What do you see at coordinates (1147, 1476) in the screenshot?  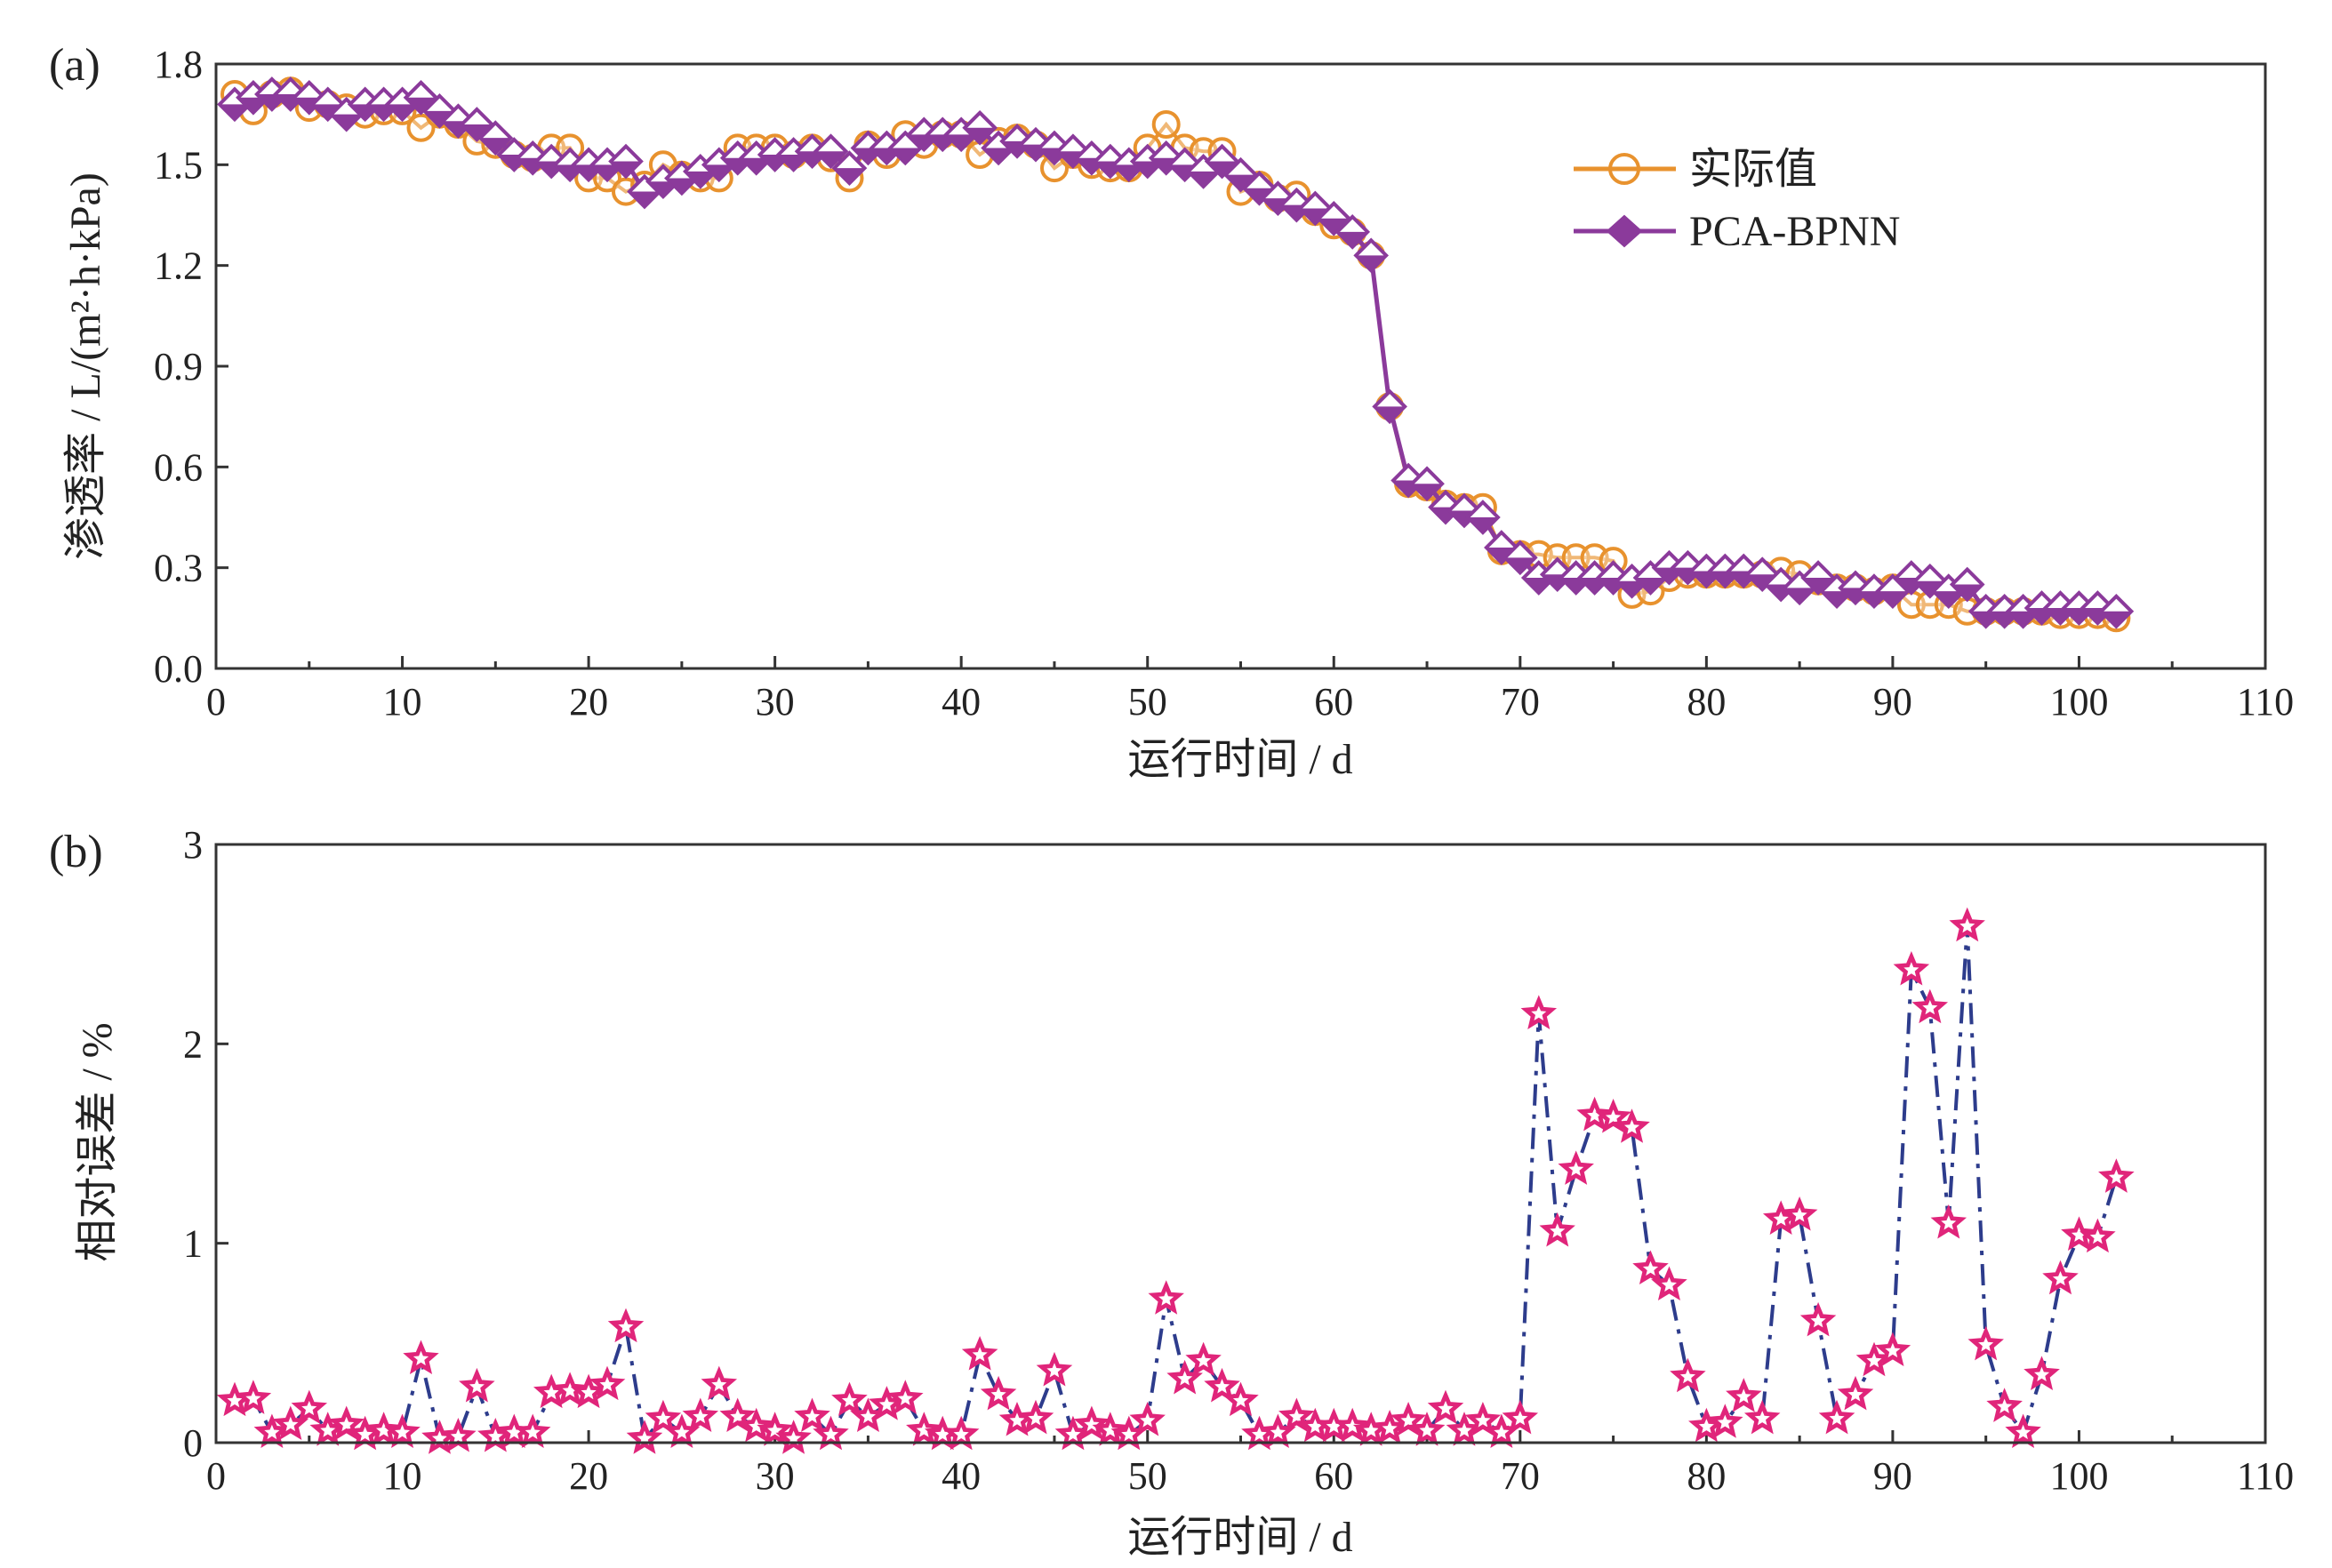 I see `x-tick-label: 50` at bounding box center [1147, 1476].